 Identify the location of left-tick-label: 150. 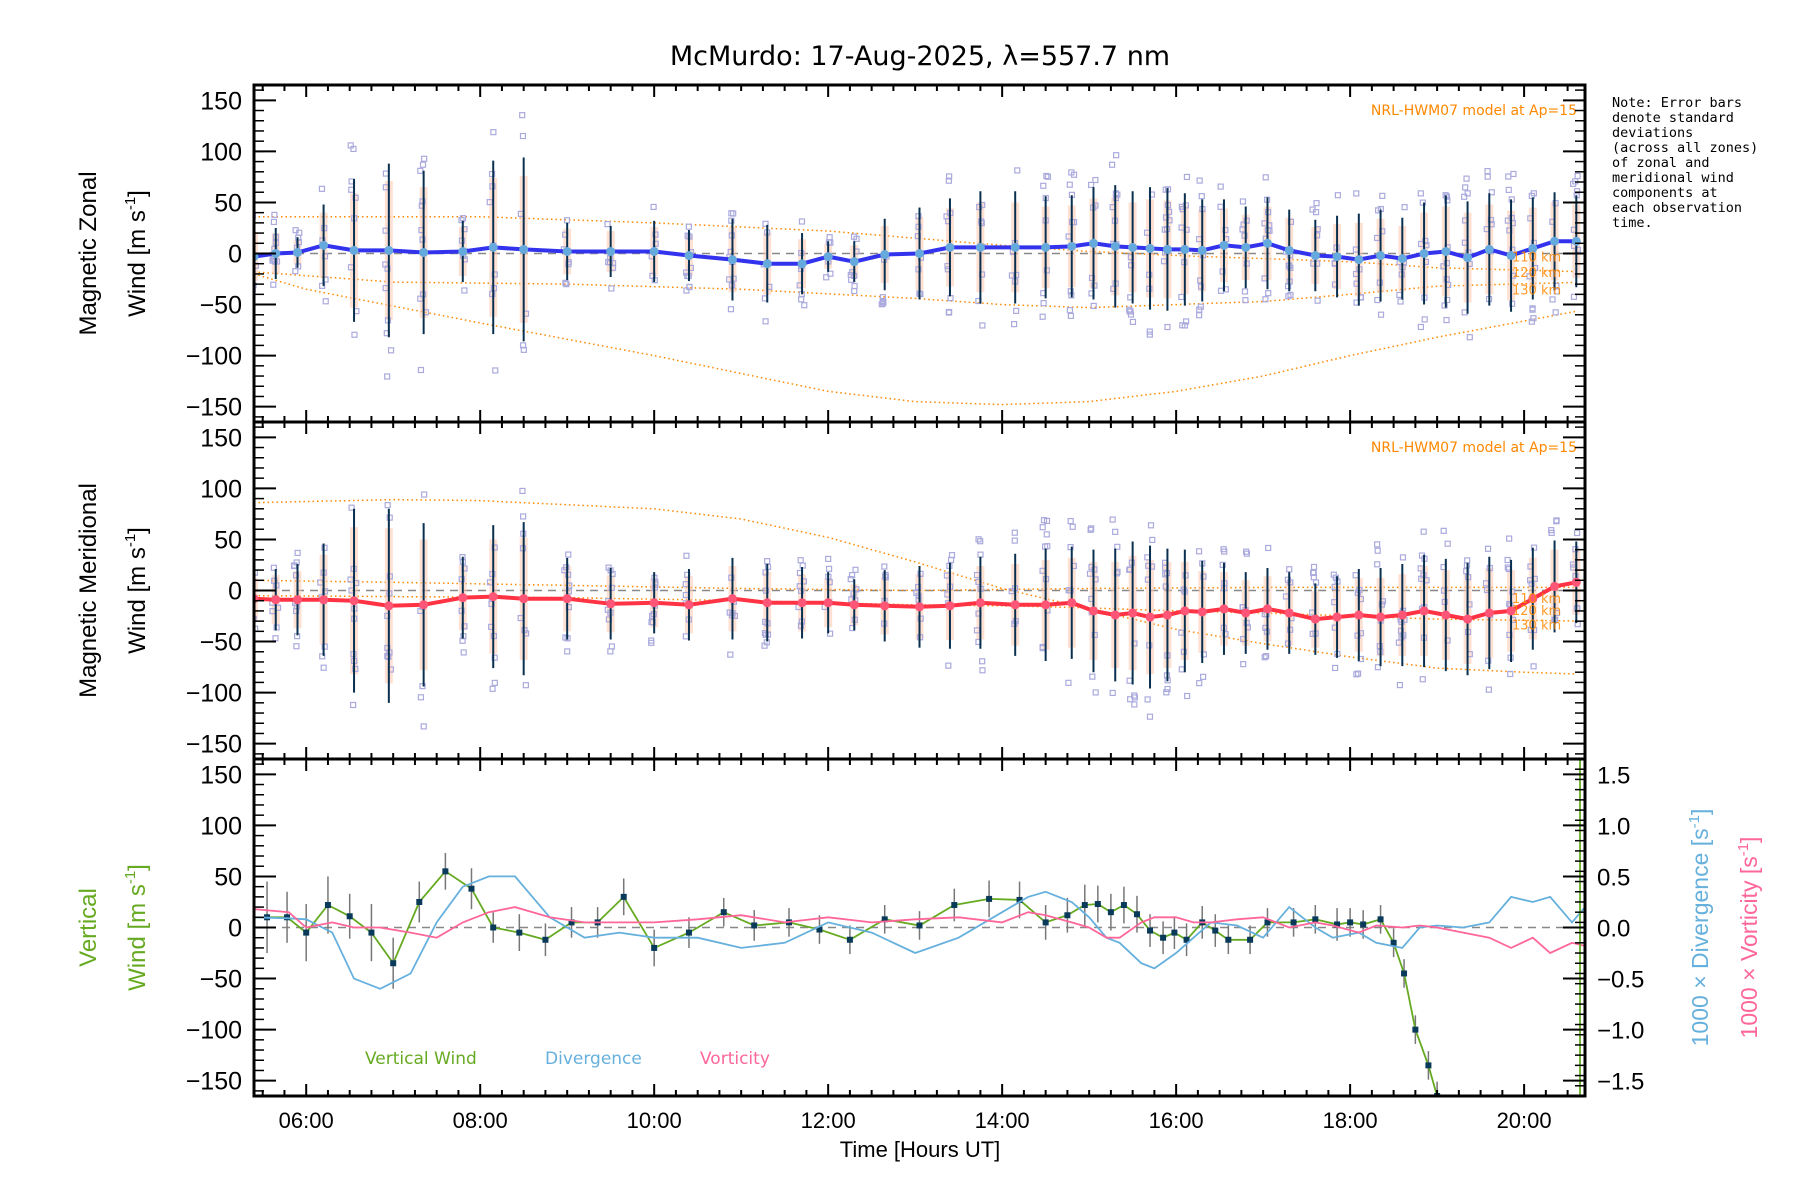
(221, 101).